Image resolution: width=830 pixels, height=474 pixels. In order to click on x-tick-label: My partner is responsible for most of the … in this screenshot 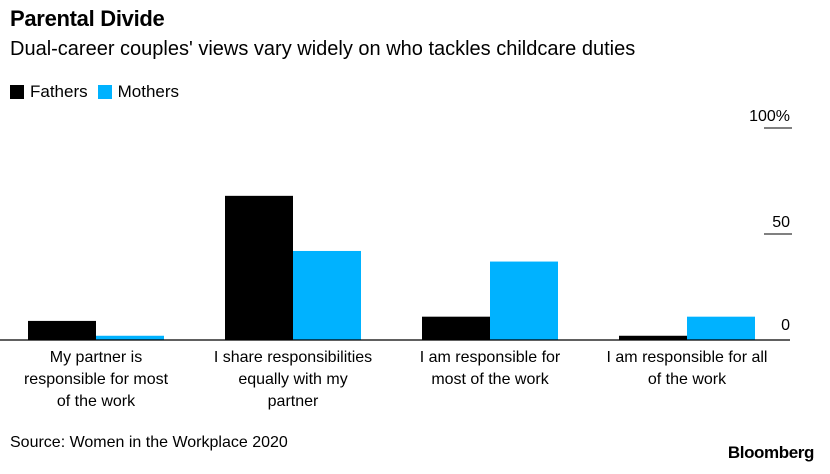, I will do `click(96, 379)`.